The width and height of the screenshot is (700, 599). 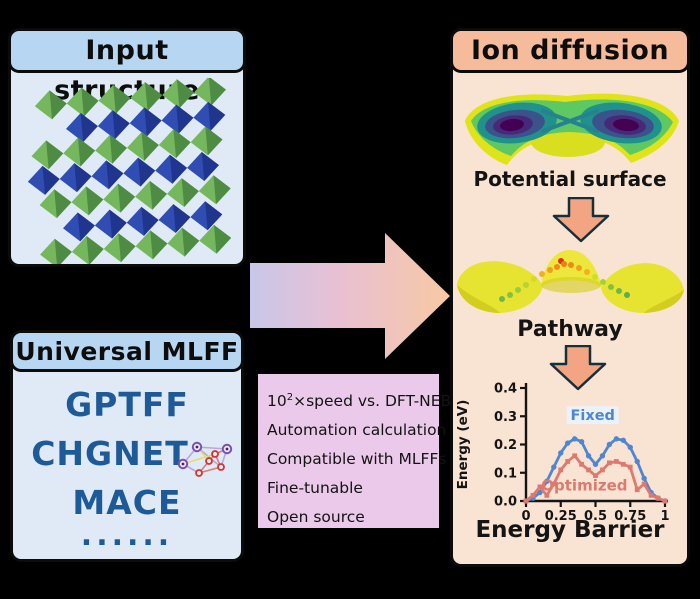 I want to click on y-tick-label: 0.2, so click(x=505, y=445).